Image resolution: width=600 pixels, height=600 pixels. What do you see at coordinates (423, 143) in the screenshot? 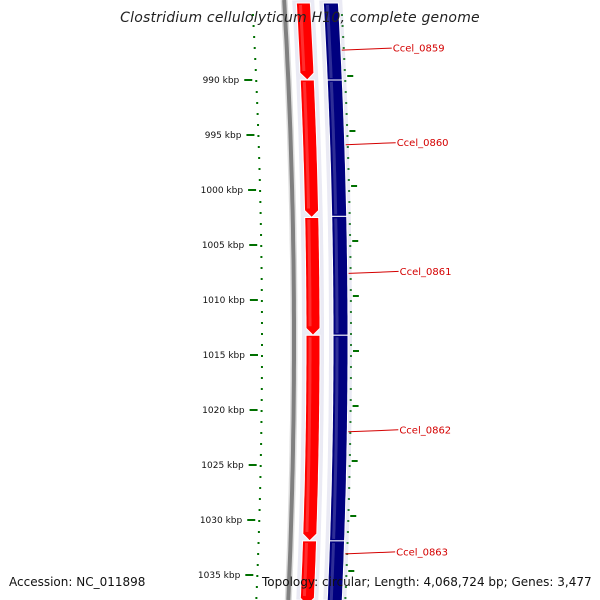
I see `gene-label: Ccel_0860` at bounding box center [423, 143].